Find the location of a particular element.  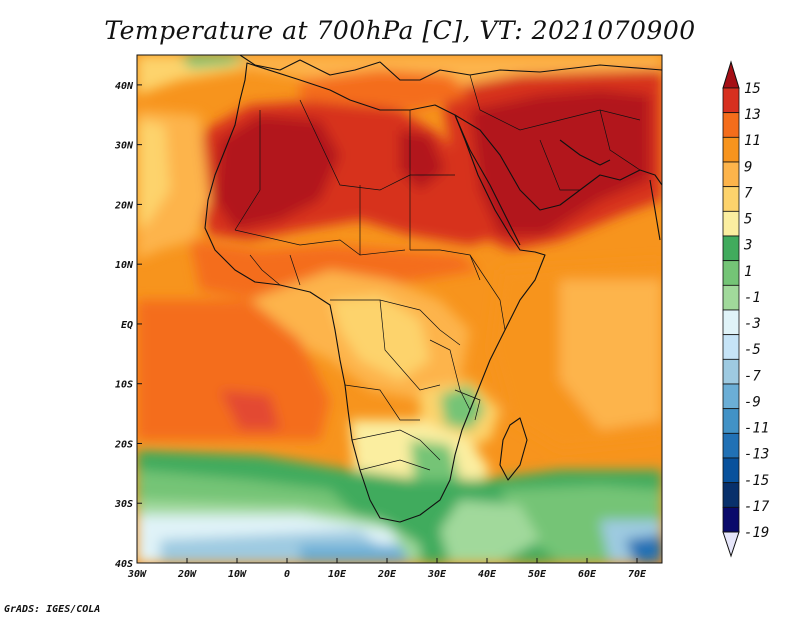

credit-text: GrADS: IGES/COLA is located at coordinates (52, 609).